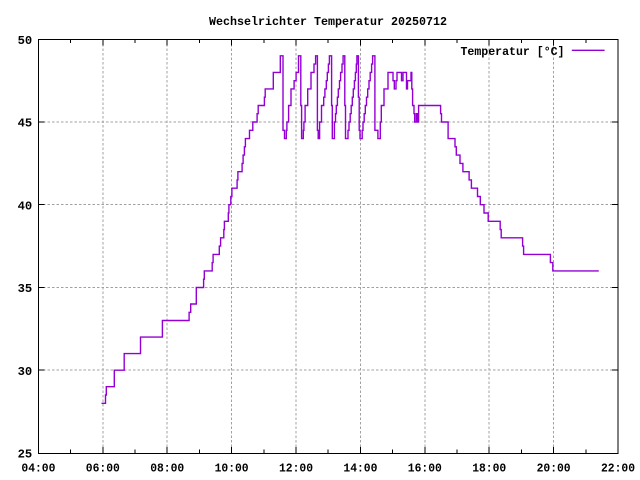 The width and height of the screenshot is (640, 480). I want to click on svg-text: 30, so click(25, 372).